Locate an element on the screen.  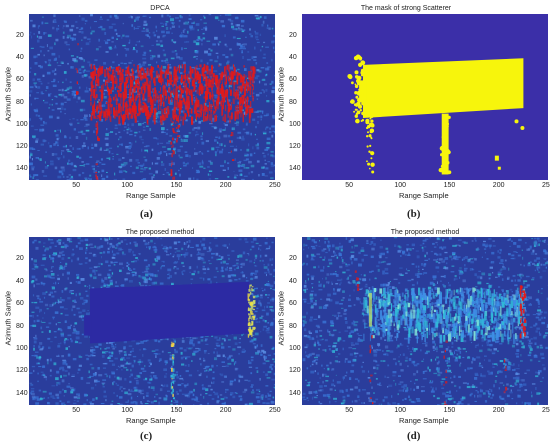
caption-a: (a) is located at coordinates (146, 214).